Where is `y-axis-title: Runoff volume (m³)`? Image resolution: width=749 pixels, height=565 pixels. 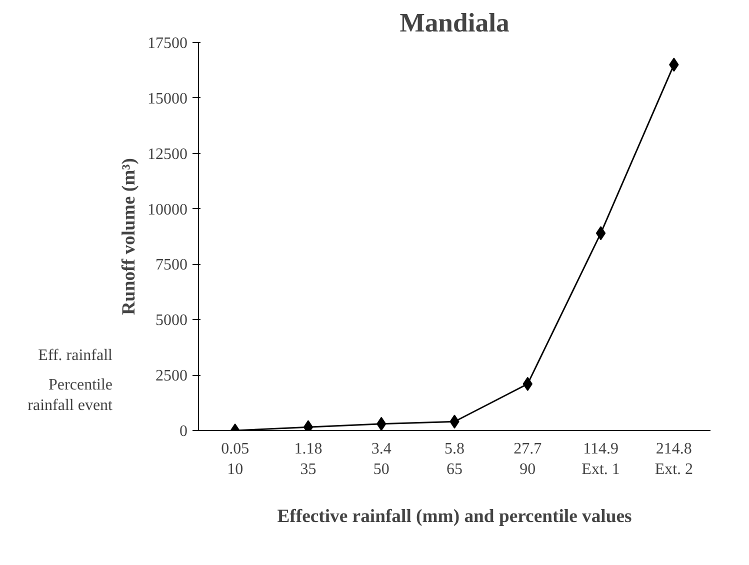
y-axis-title: Runoff volume (m³) is located at coordinates (129, 236).